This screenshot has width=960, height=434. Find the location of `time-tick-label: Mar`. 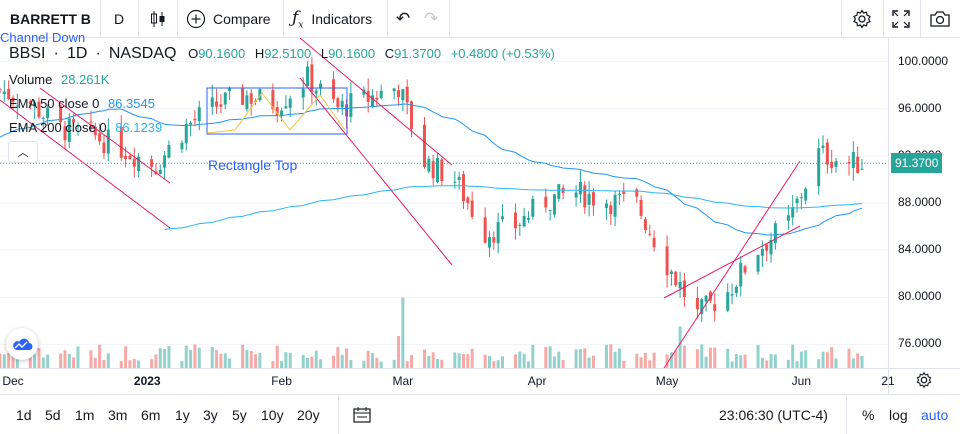

time-tick-label: Mar is located at coordinates (403, 381).